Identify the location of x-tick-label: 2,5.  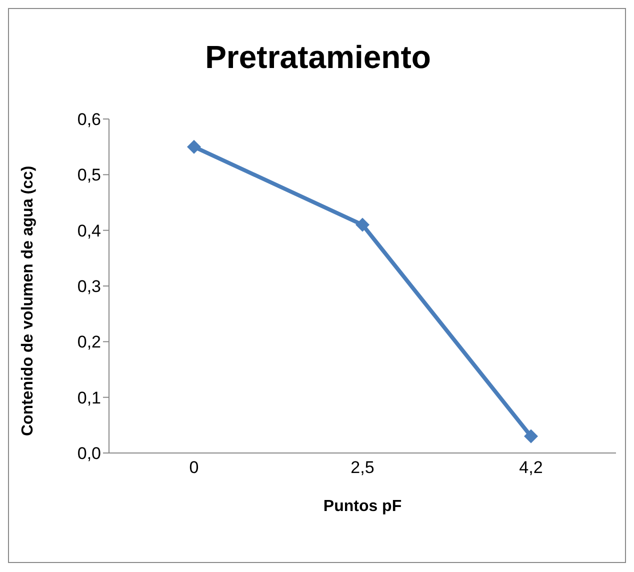
(362, 468).